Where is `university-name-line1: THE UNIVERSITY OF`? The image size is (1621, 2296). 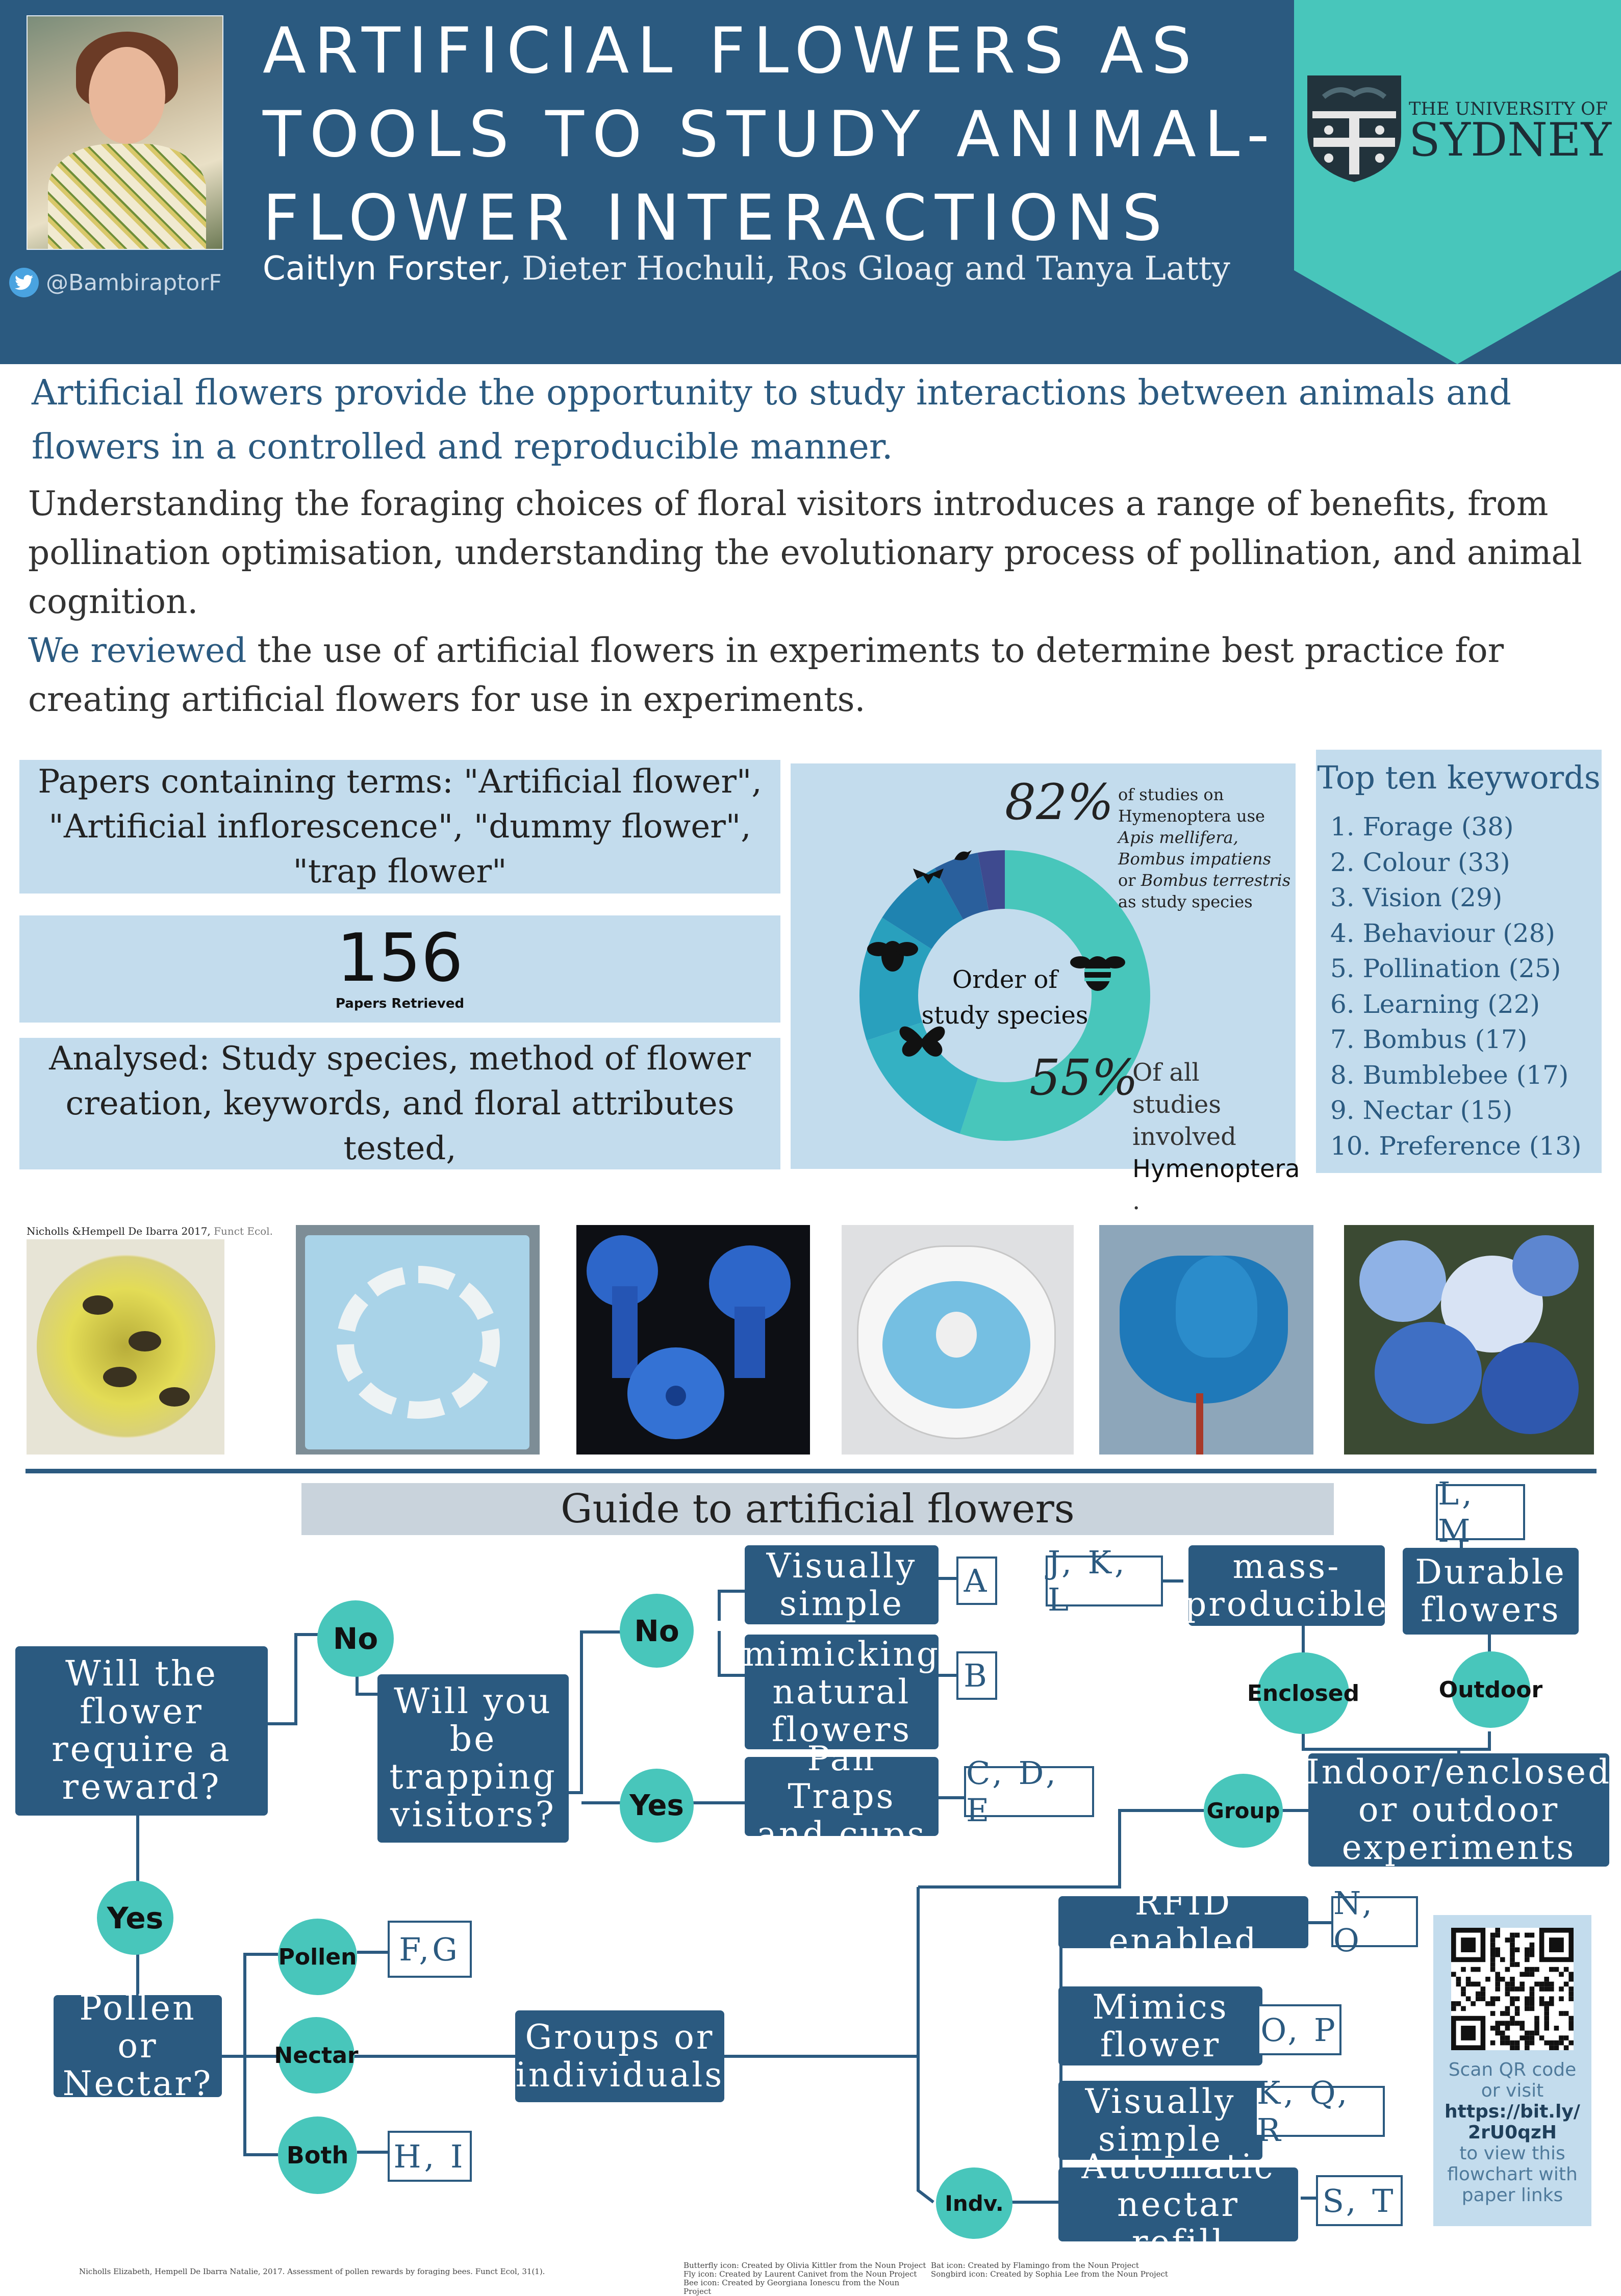
university-name-line1: THE UNIVERSITY OF is located at coordinates (1508, 109).